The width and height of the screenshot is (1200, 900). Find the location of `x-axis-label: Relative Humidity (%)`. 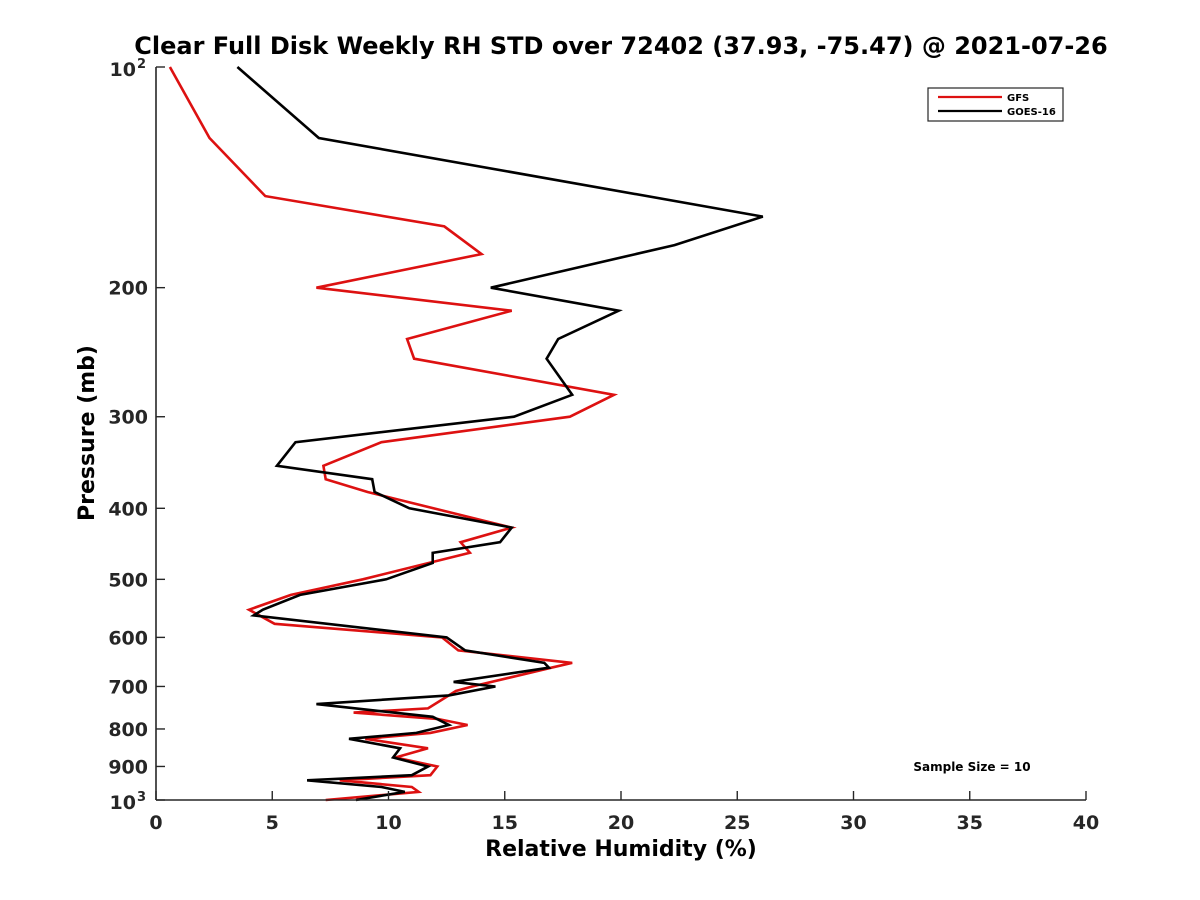

x-axis-label: Relative Humidity (%) is located at coordinates (621, 849).